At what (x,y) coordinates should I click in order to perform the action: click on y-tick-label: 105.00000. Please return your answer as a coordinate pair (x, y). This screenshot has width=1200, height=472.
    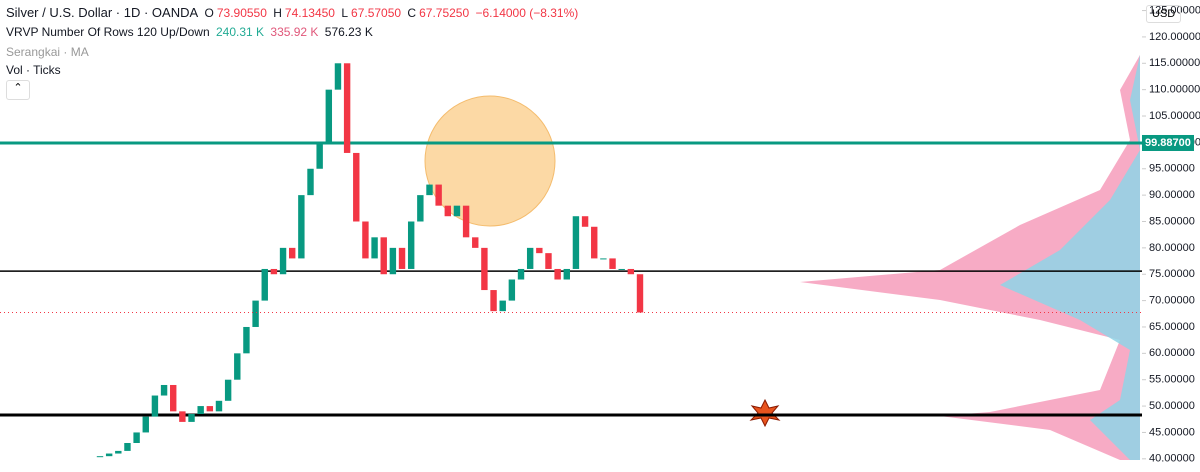
    Looking at the image, I should click on (1174, 116).